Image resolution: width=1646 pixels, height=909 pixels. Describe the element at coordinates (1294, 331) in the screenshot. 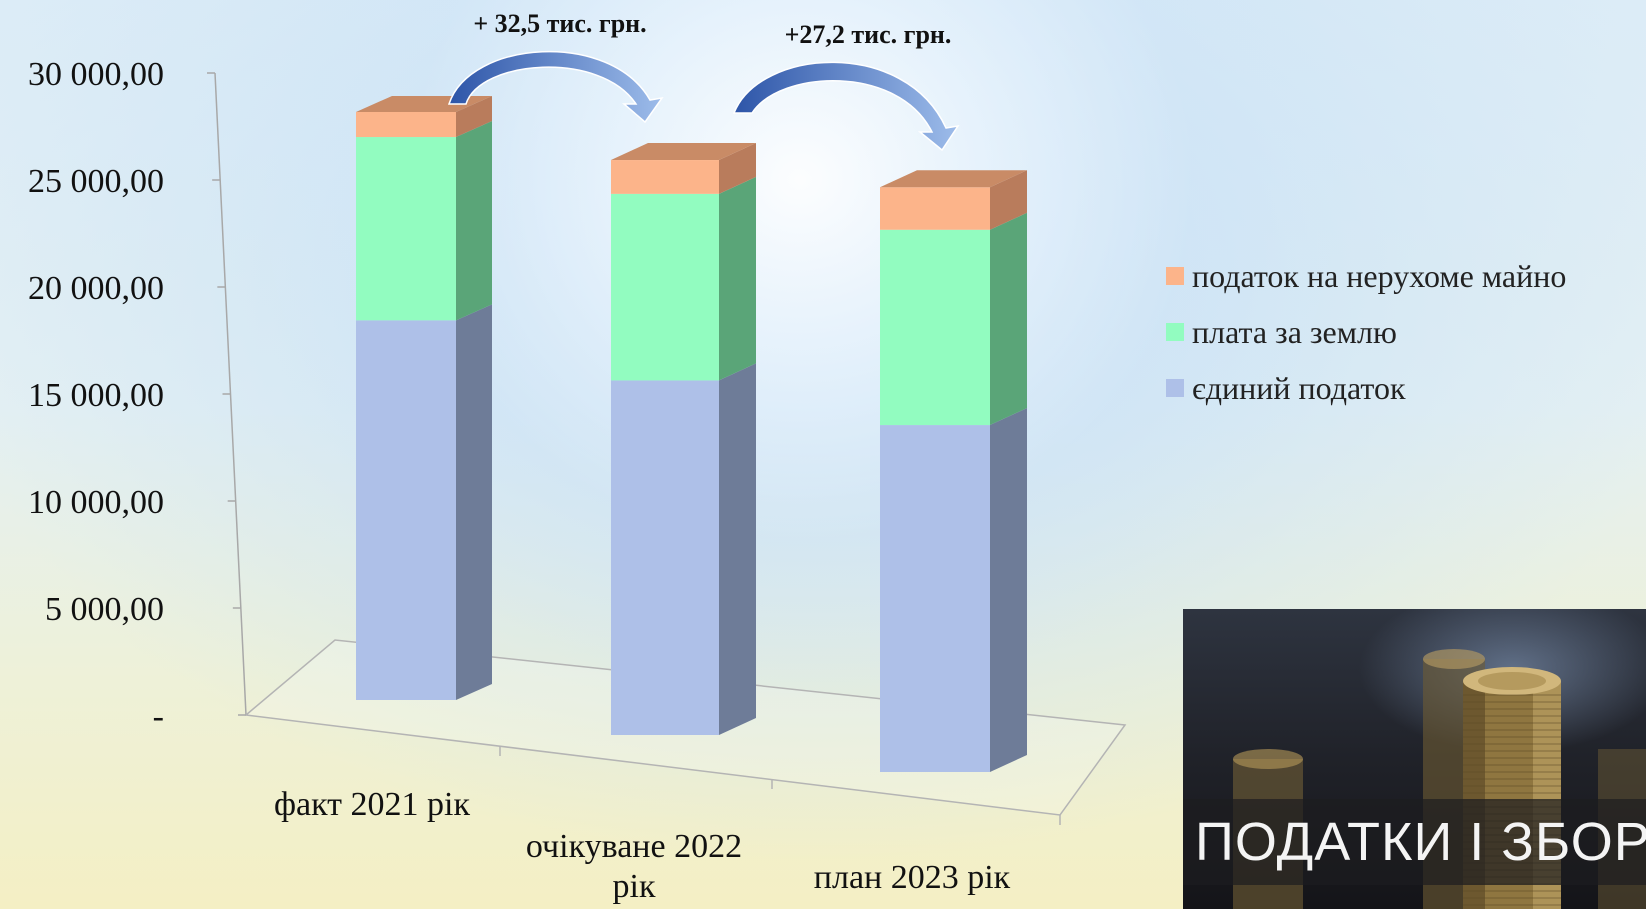

I see `legend-label-land-fee: плата за землю` at that location.